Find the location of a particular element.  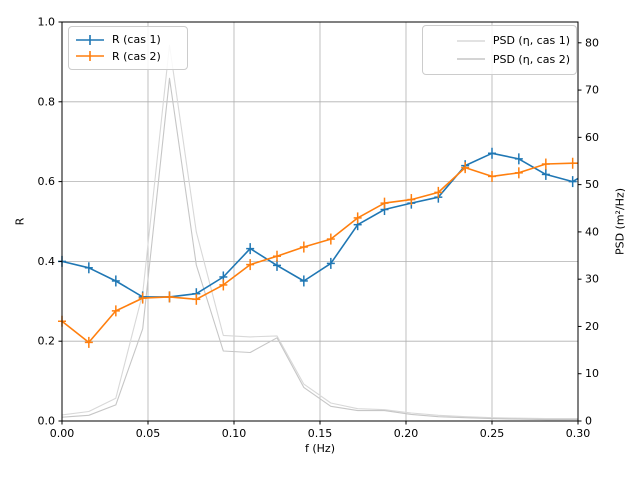

x-tick-label: 0.00 is located at coordinates (62, 433).